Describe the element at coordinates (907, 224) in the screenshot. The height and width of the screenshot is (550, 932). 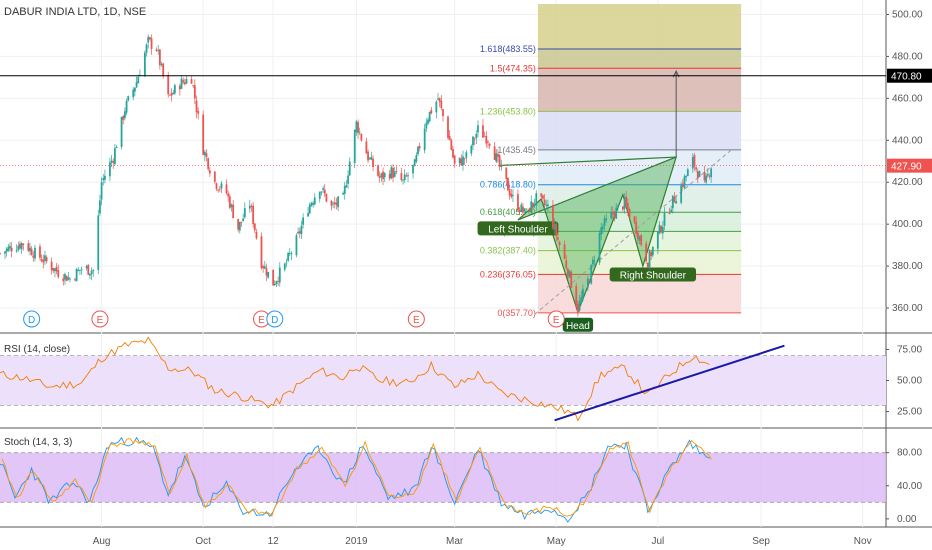
I see `price-tick-label: 400.00` at that location.